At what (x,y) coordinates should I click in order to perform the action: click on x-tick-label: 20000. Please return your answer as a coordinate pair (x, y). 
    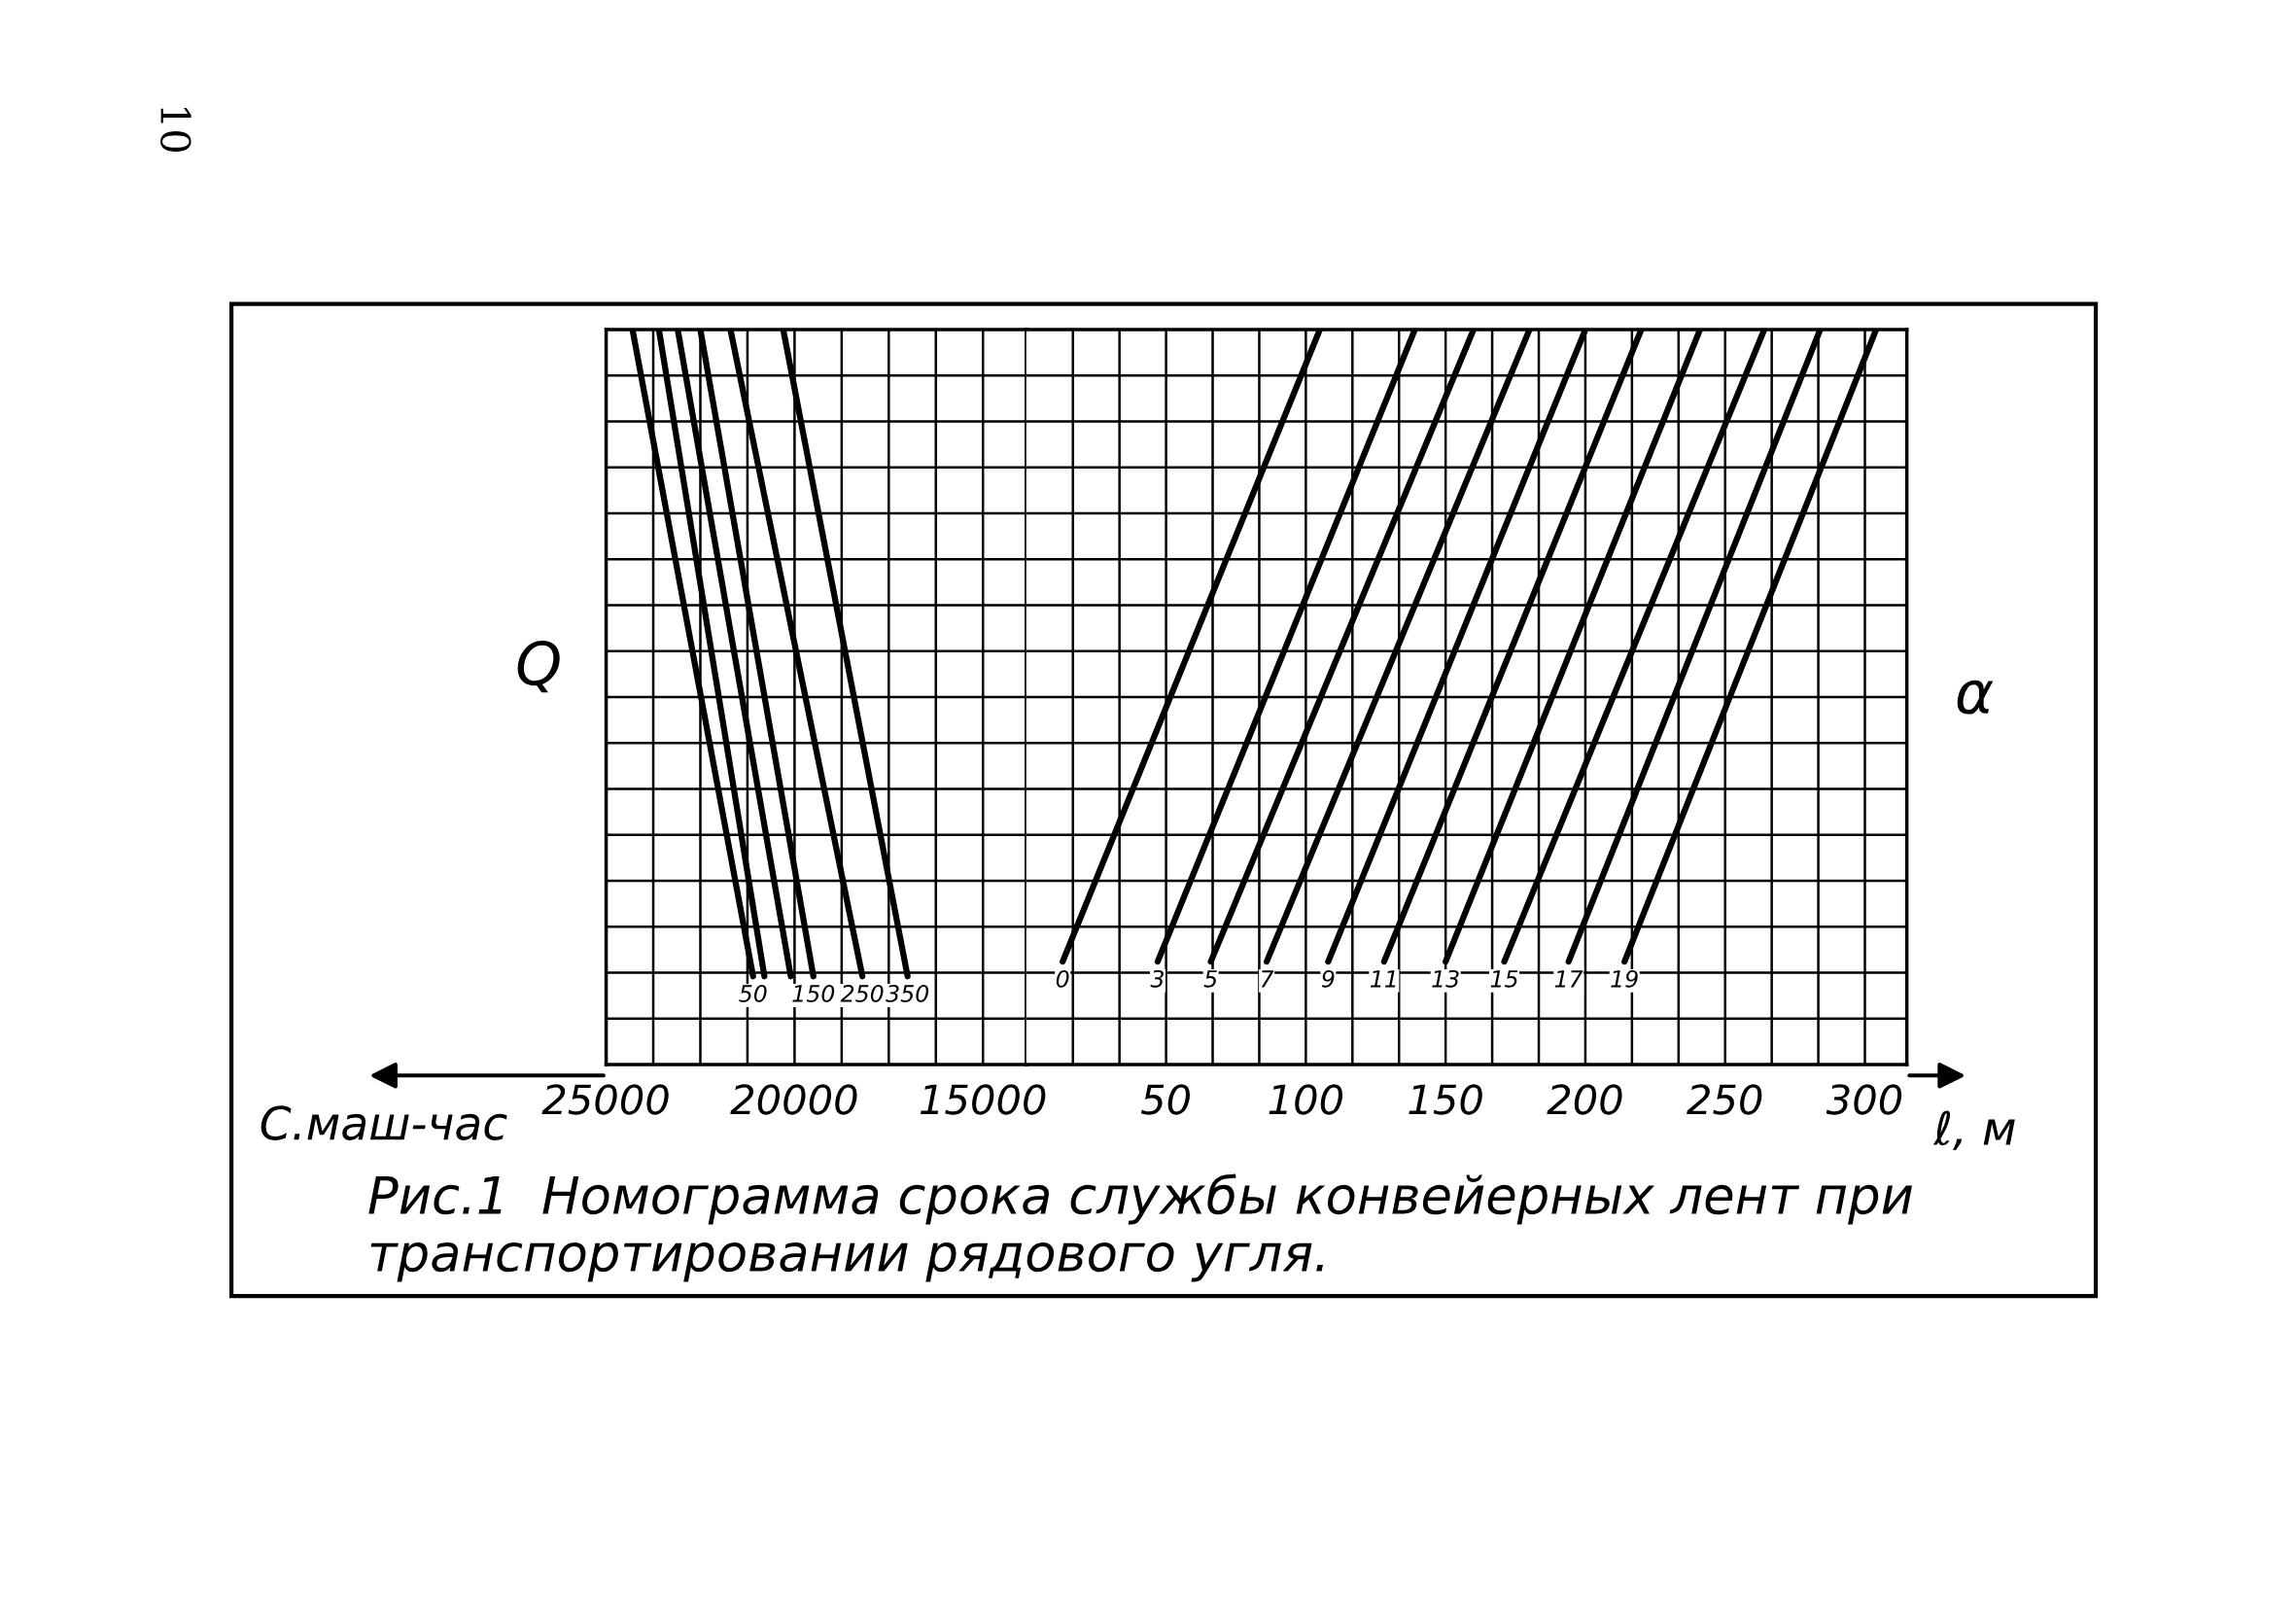
    Looking at the image, I should click on (793, 1099).